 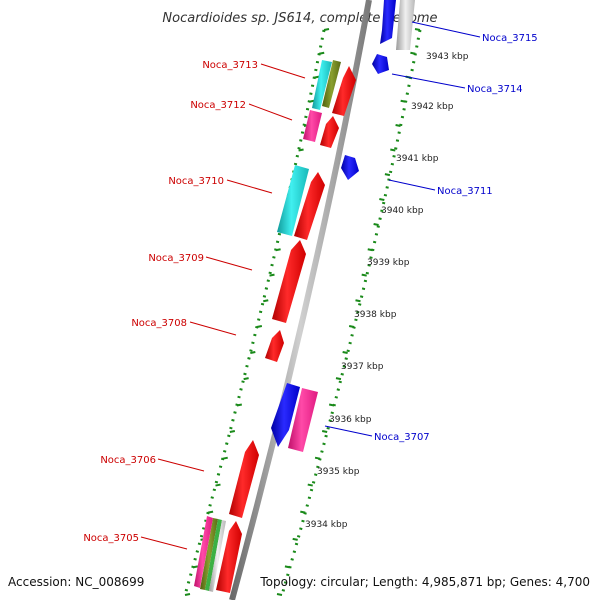 I want to click on gene-arrow-3712-magenta, so click(x=312, y=126).